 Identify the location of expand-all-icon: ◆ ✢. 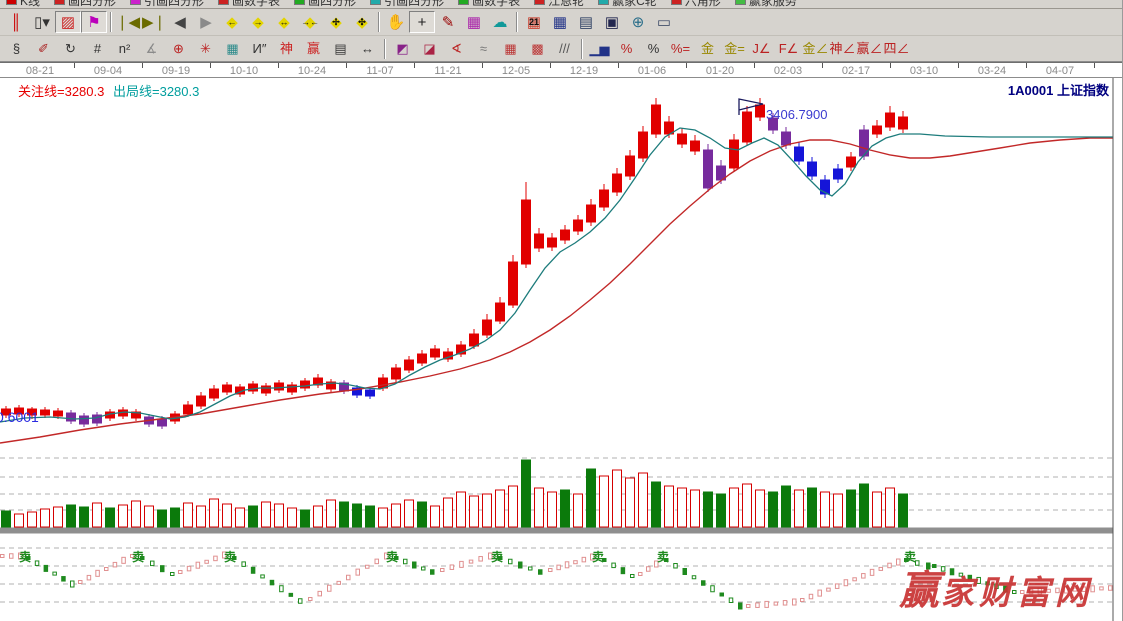
(336, 22).